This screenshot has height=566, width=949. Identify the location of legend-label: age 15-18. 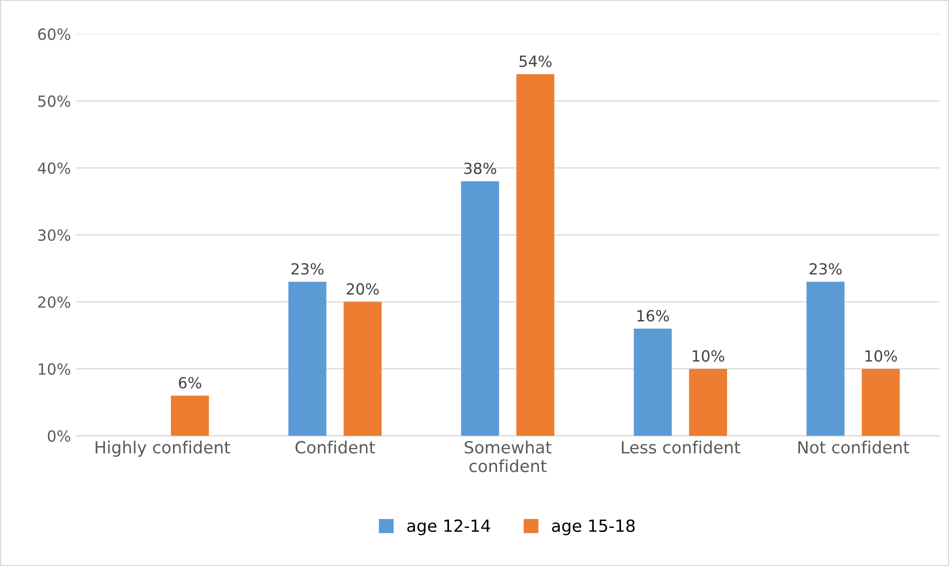
(593, 527).